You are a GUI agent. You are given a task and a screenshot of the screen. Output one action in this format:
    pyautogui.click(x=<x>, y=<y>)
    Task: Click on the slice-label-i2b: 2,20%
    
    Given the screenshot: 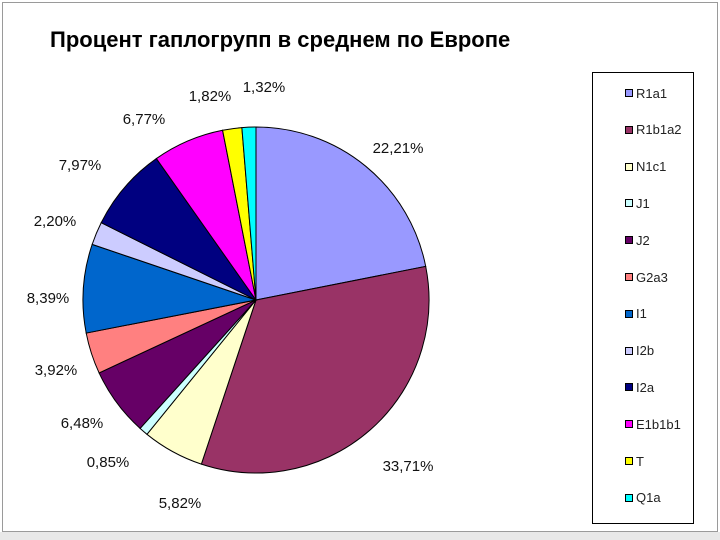 What is the action you would take?
    pyautogui.click(x=55, y=221)
    